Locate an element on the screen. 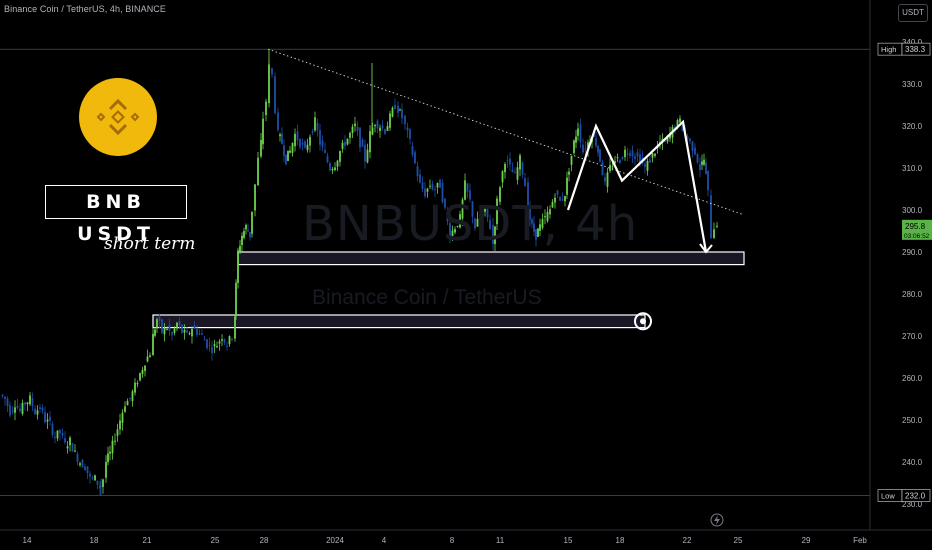 Image resolution: width=932 pixels, height=550 pixels. symbol-header: Binance Coin / TetherUS, 4h, BINANCE is located at coordinates (85, 9).